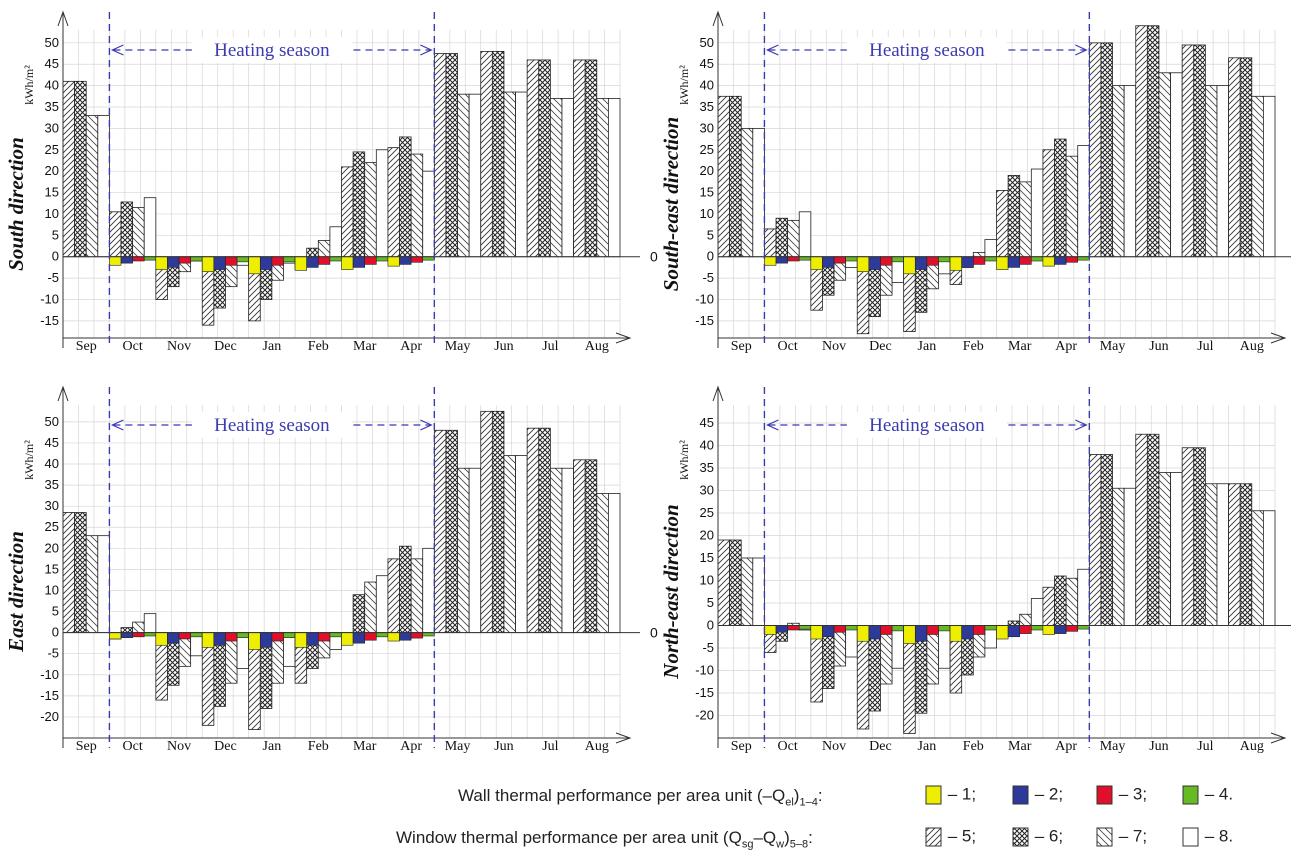 This screenshot has height=856, width=1291. What do you see at coordinates (16, 592) in the screenshot?
I see `chart-title: East direction` at bounding box center [16, 592].